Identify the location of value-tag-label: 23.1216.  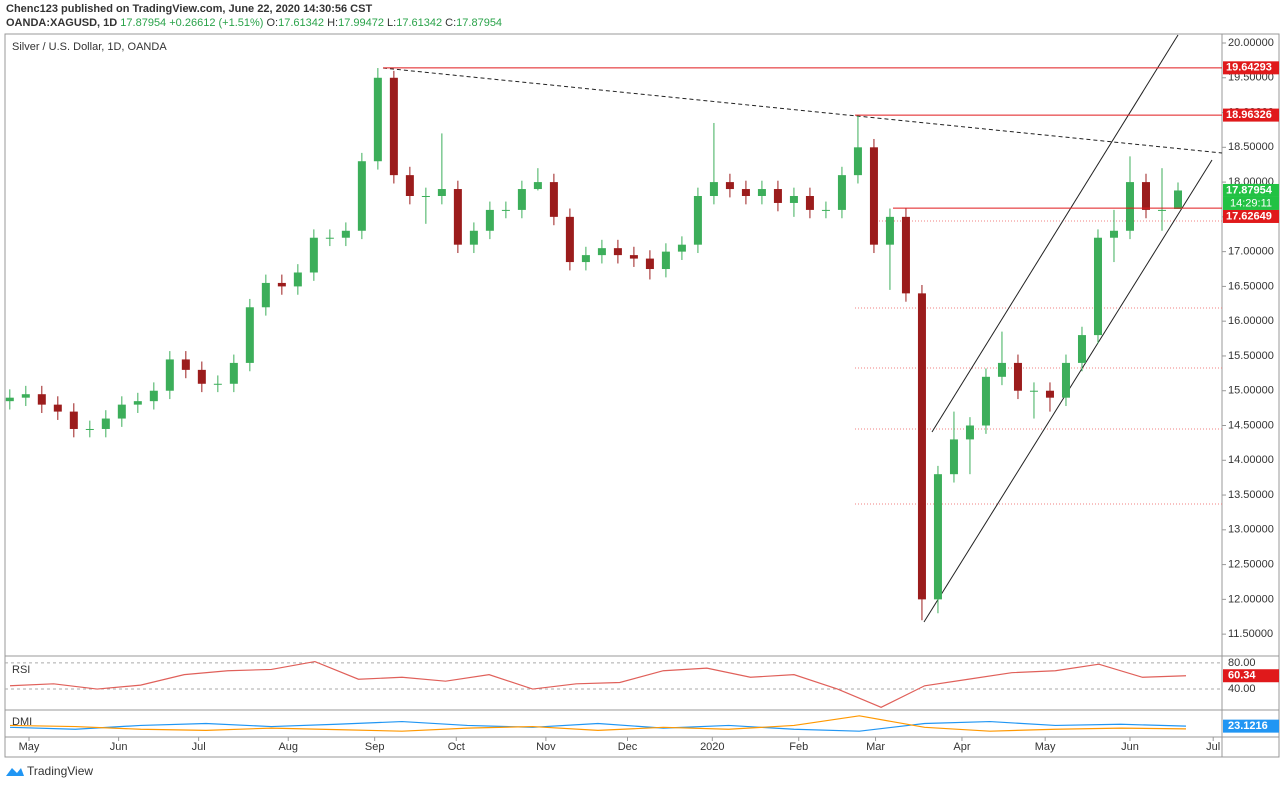
(1248, 726).